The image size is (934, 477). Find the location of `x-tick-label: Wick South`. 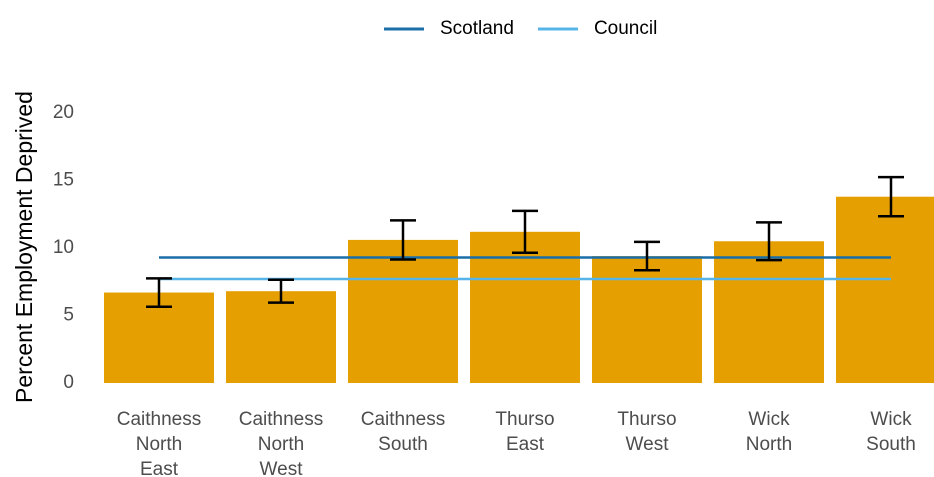

x-tick-label: Wick South is located at coordinates (891, 432).